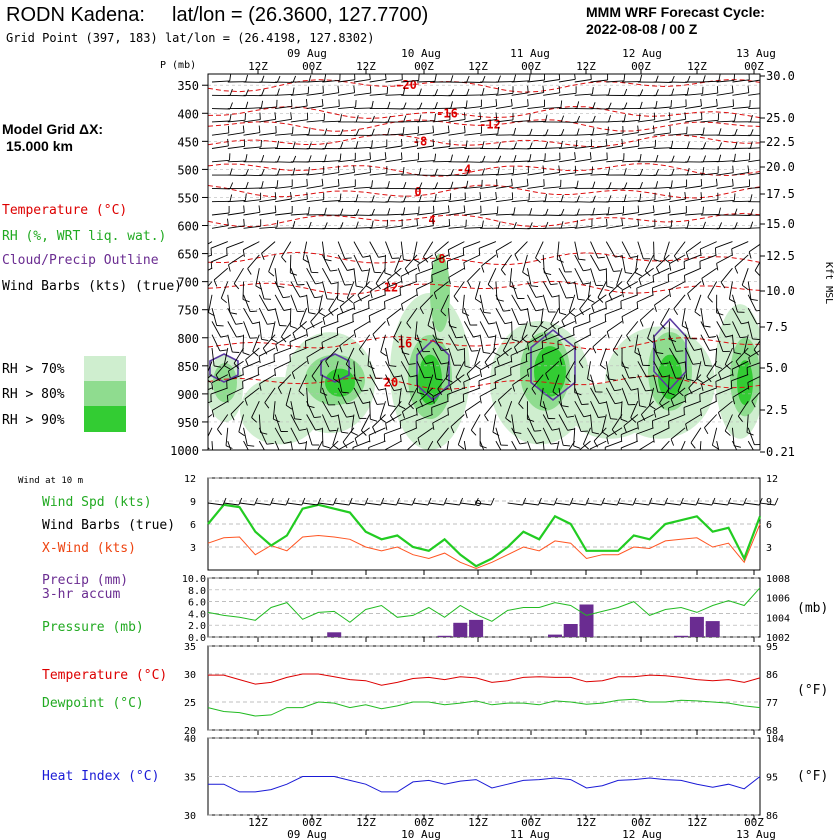 This screenshot has width=840, height=840. I want to click on temperature-contour-label: 16, so click(405, 343).